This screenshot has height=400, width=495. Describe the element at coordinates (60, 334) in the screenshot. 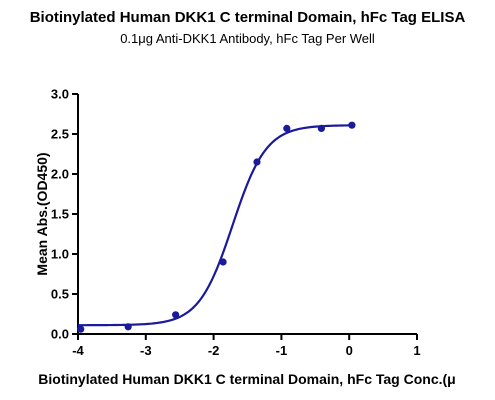

I see `y-tick-label: 0.0` at that location.